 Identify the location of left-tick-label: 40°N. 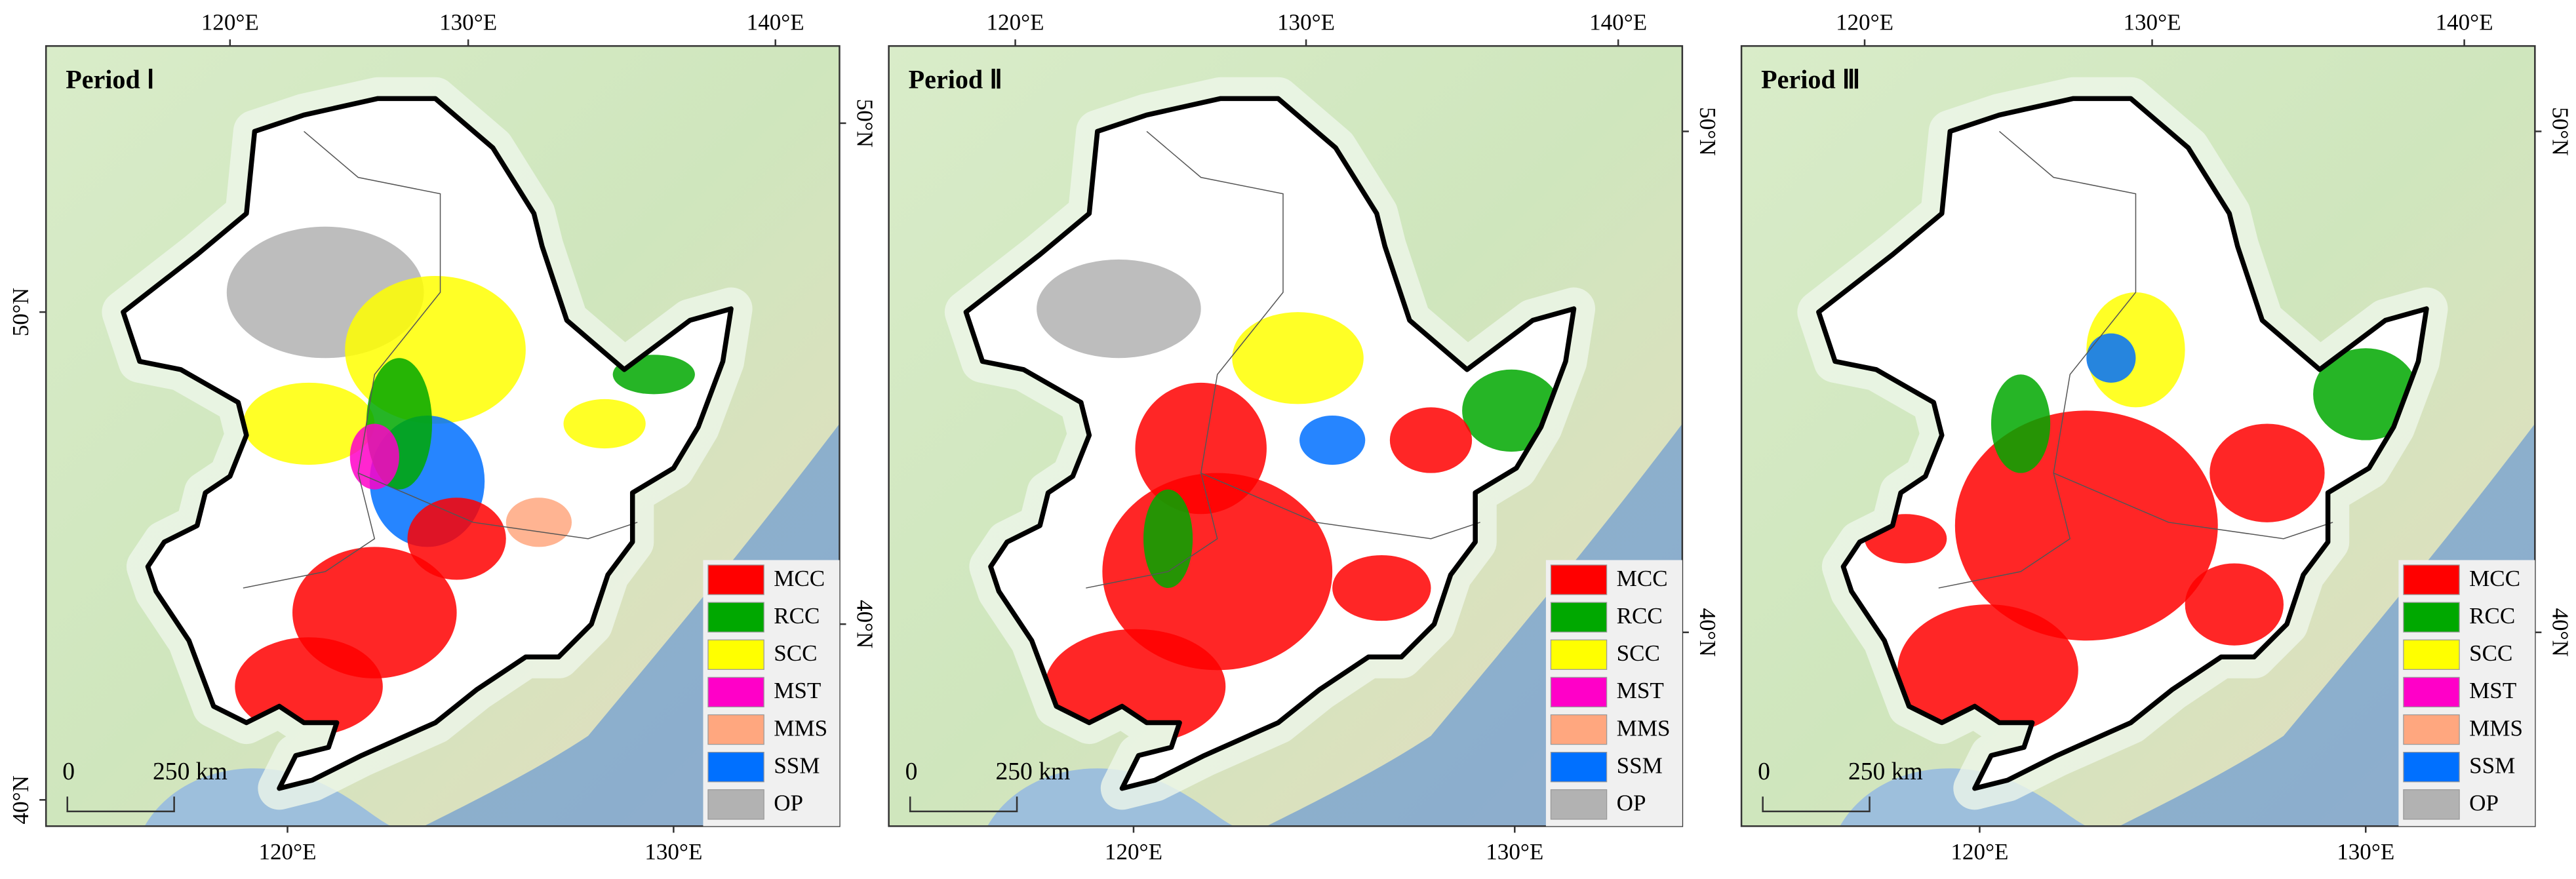
(20, 800).